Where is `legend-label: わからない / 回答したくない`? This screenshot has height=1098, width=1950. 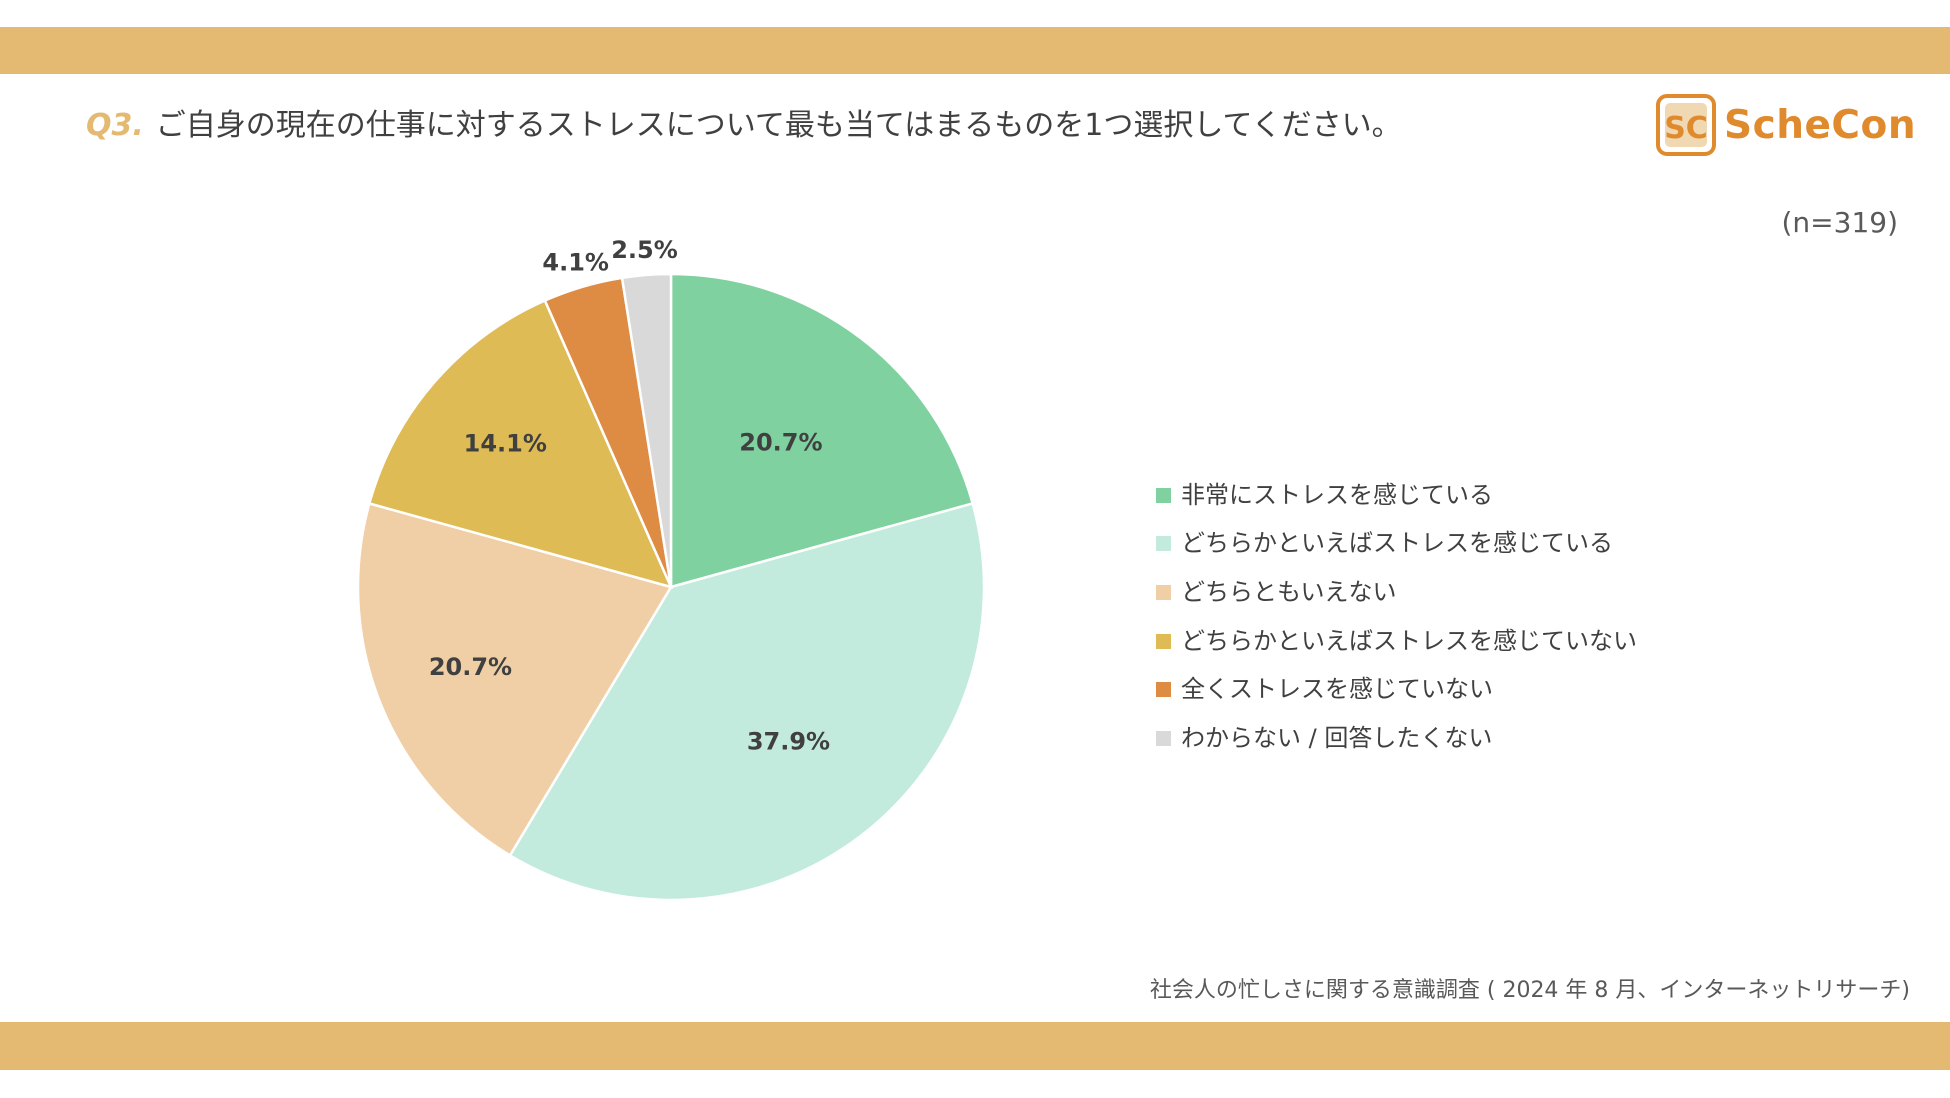
legend-label: わからない / 回答したくない is located at coordinates (1337, 737).